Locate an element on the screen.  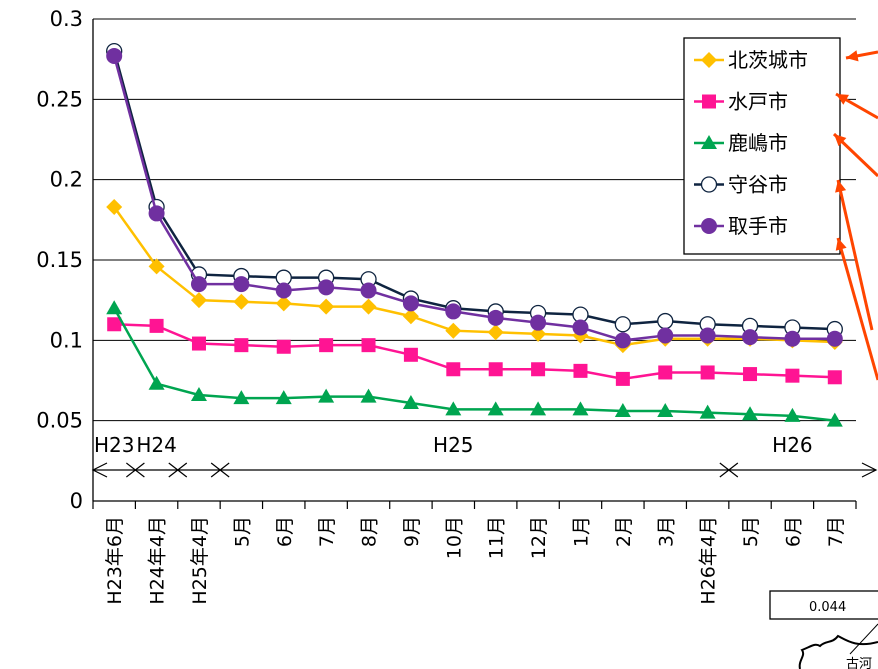
era-label: H26 is located at coordinates (792, 445).